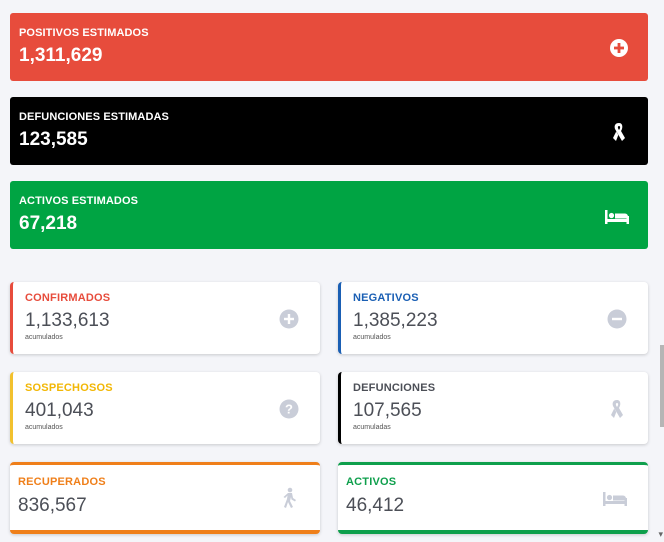  What do you see at coordinates (44, 337) in the screenshot?
I see `confirmados-sub: acumulados` at bounding box center [44, 337].